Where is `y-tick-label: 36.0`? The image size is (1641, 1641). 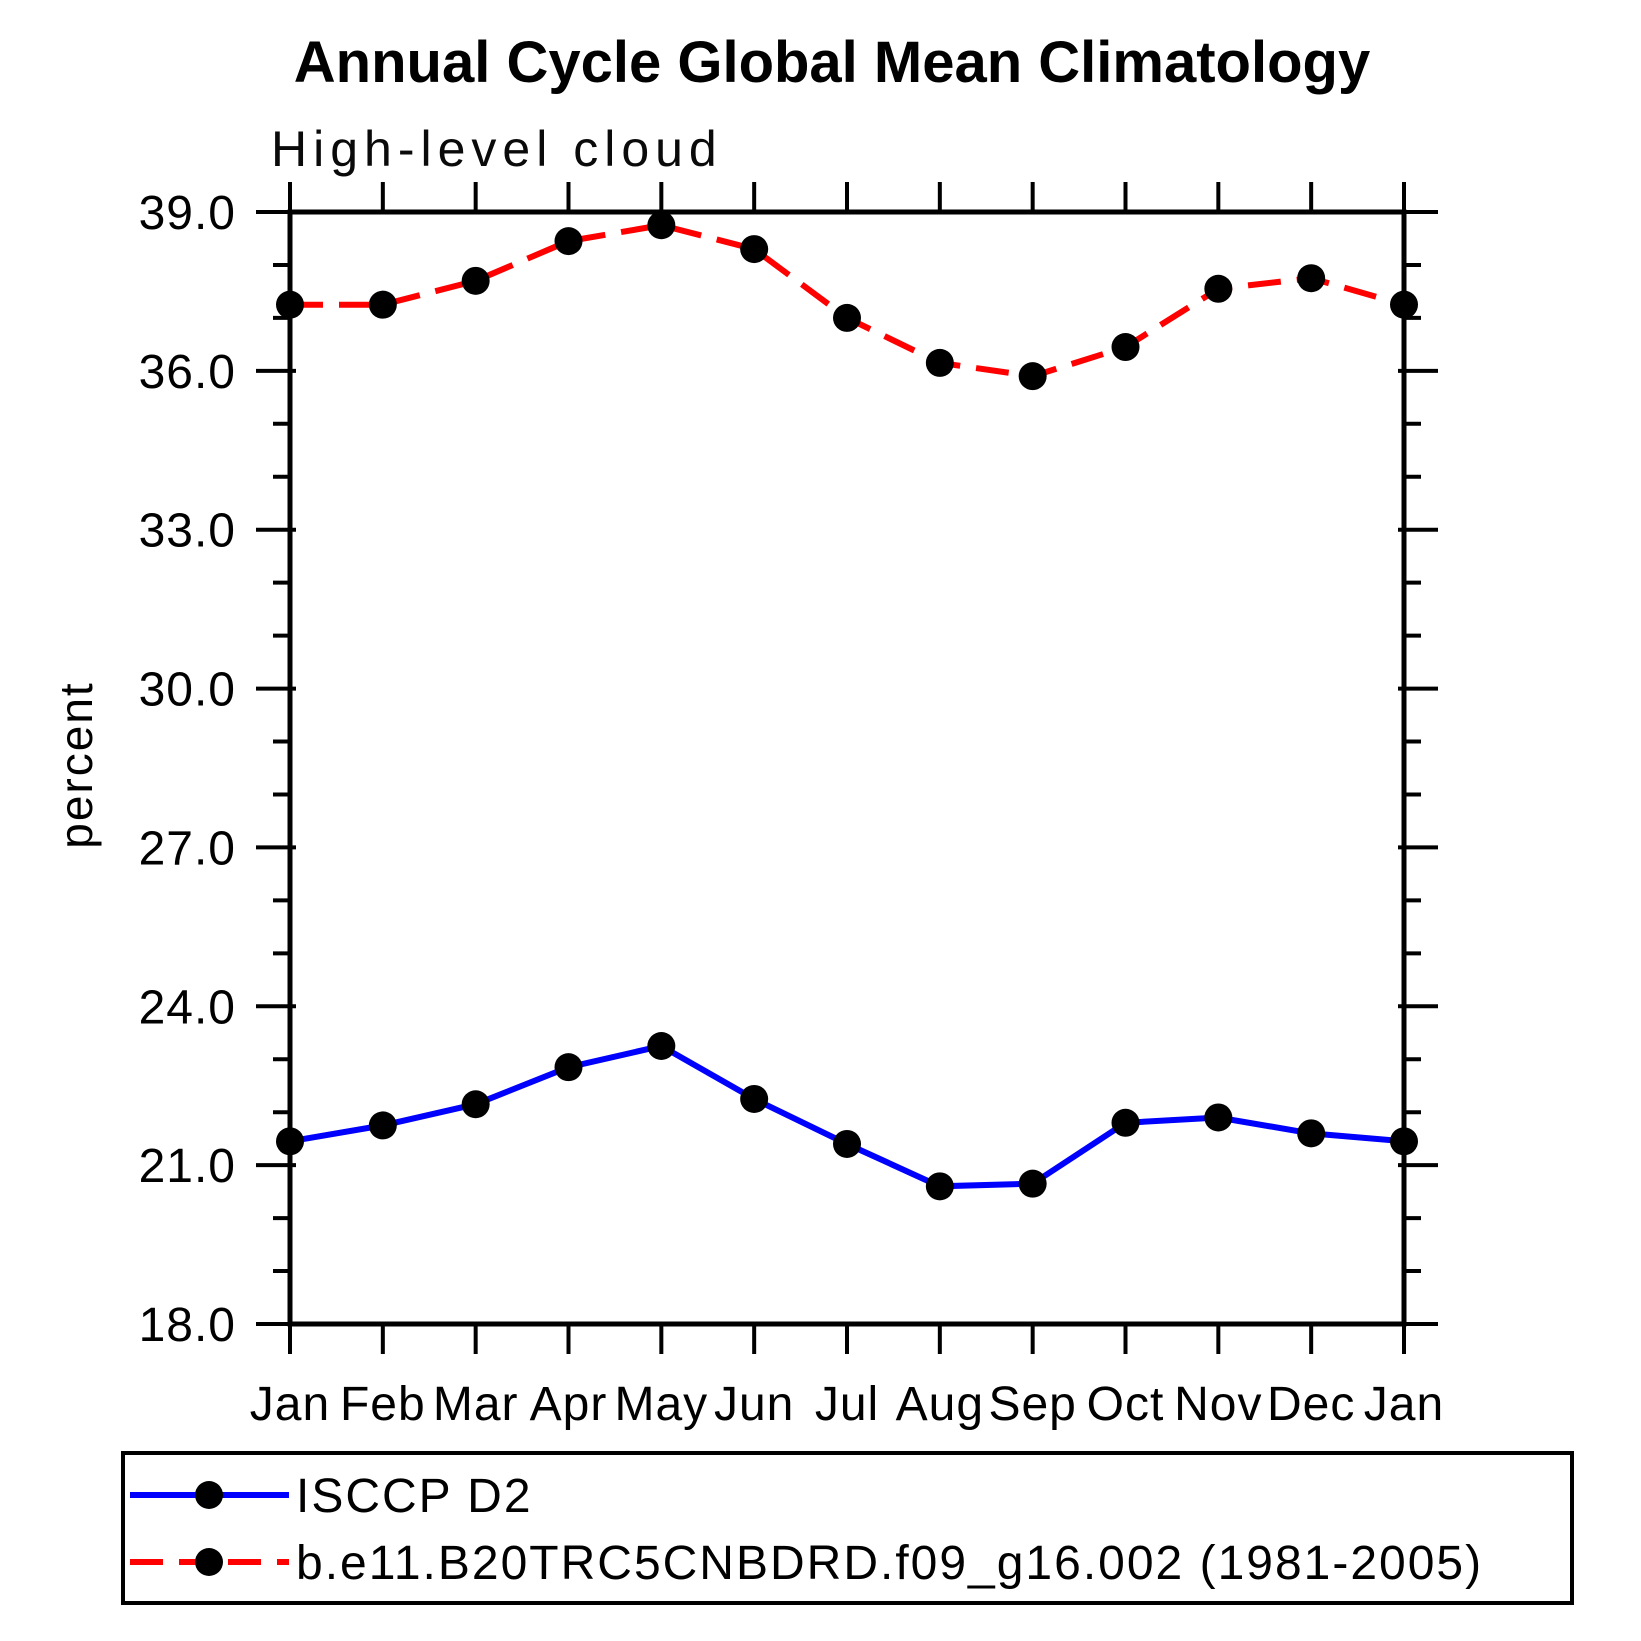
y-tick-label: 36.0 is located at coordinates (187, 372).